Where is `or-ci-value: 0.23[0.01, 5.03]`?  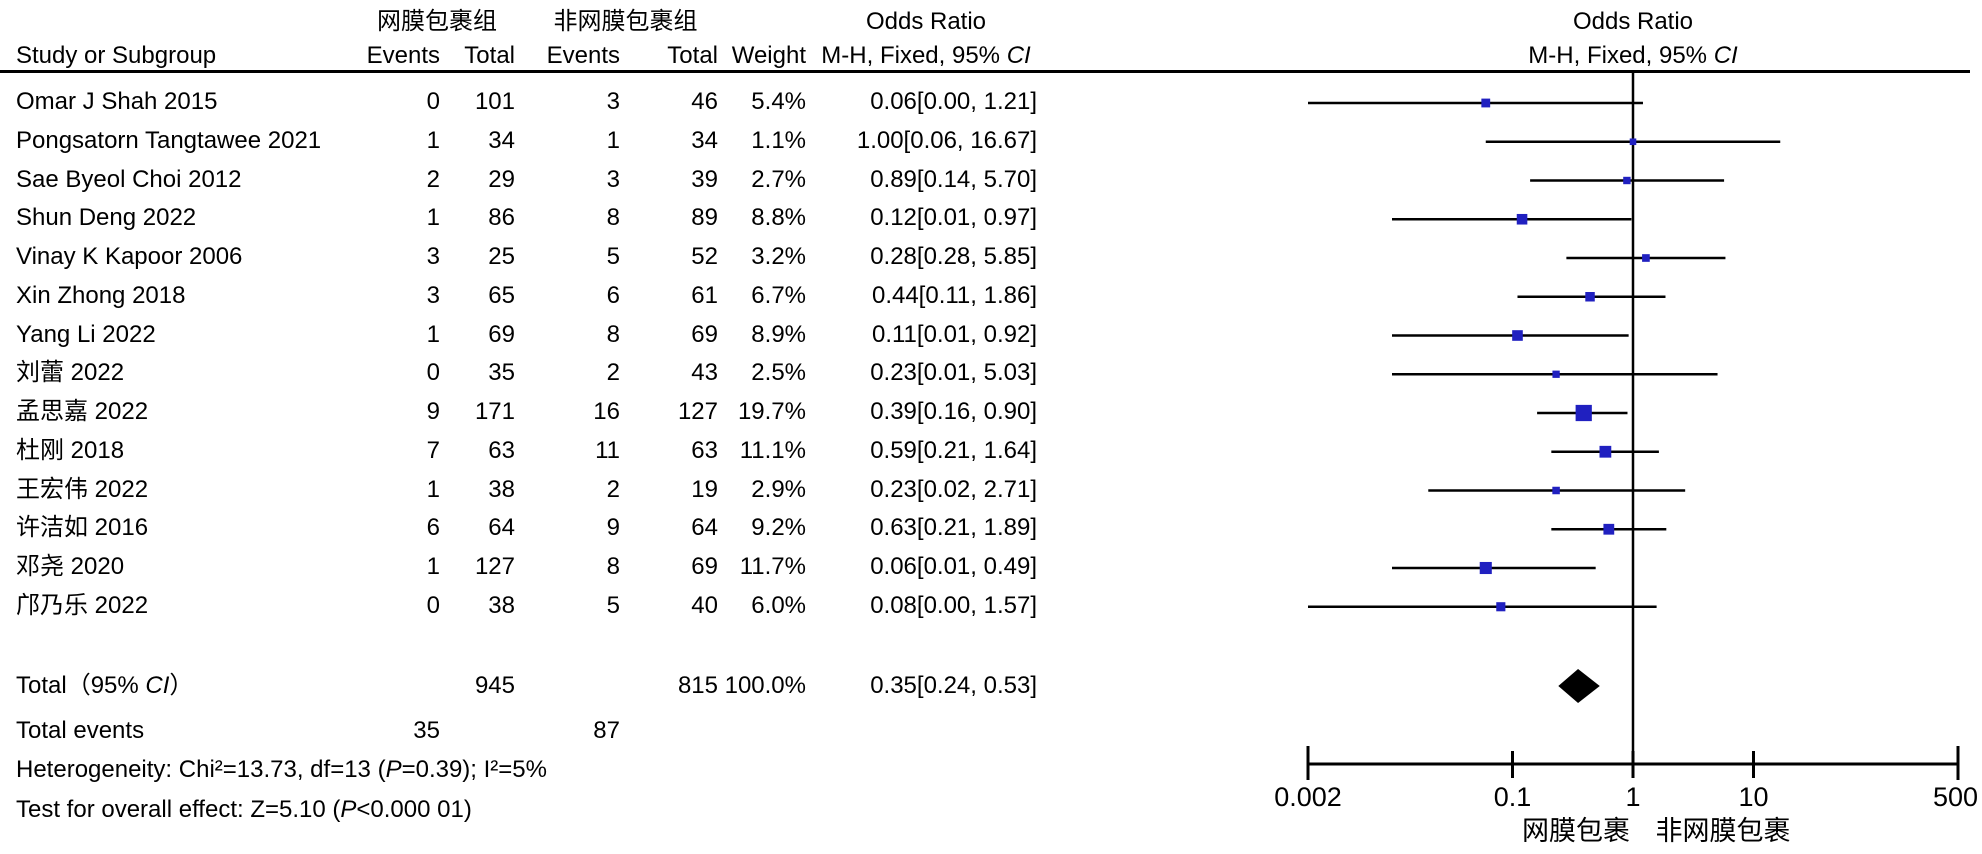 or-ci-value: 0.23[0.01, 5.03] is located at coordinates (953, 373).